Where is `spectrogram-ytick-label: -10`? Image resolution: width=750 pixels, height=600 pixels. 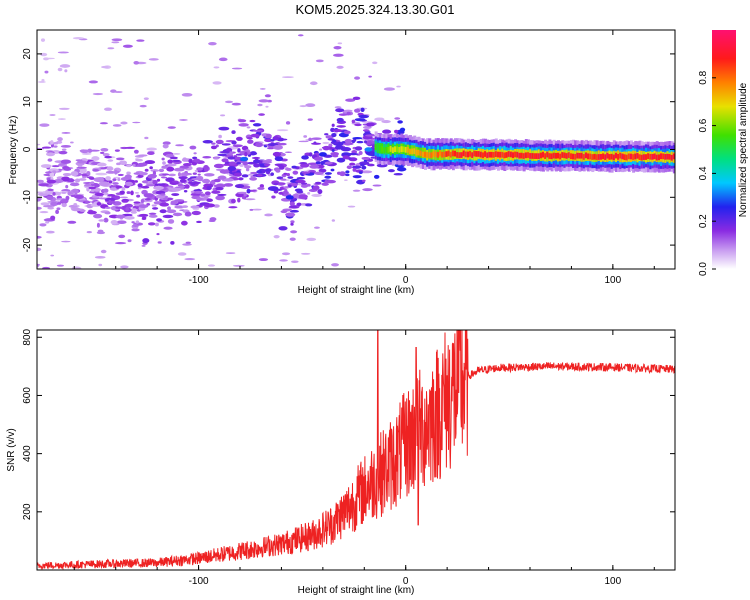
spectrogram-ytick-label: -10 is located at coordinates (27, 197).